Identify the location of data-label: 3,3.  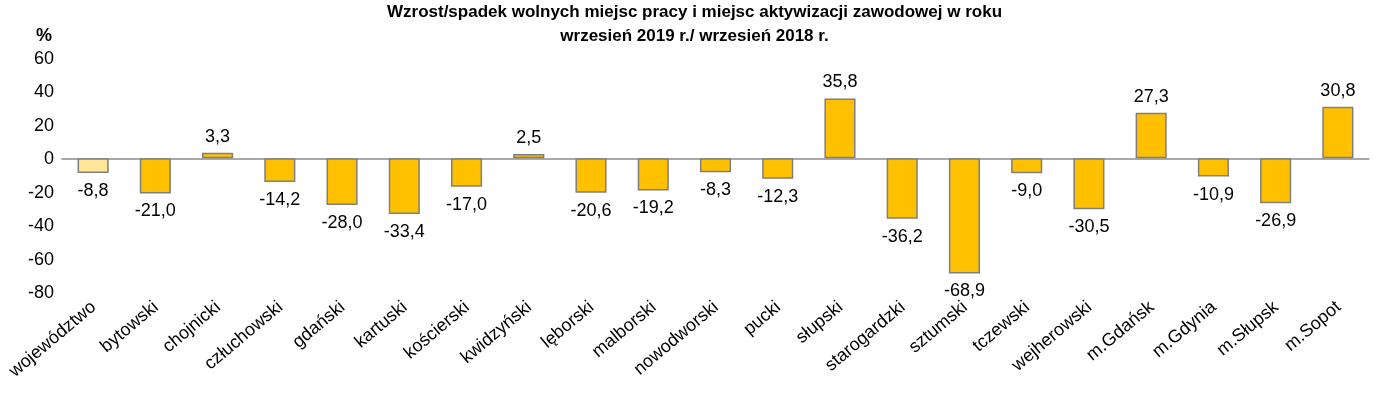
(218, 135).